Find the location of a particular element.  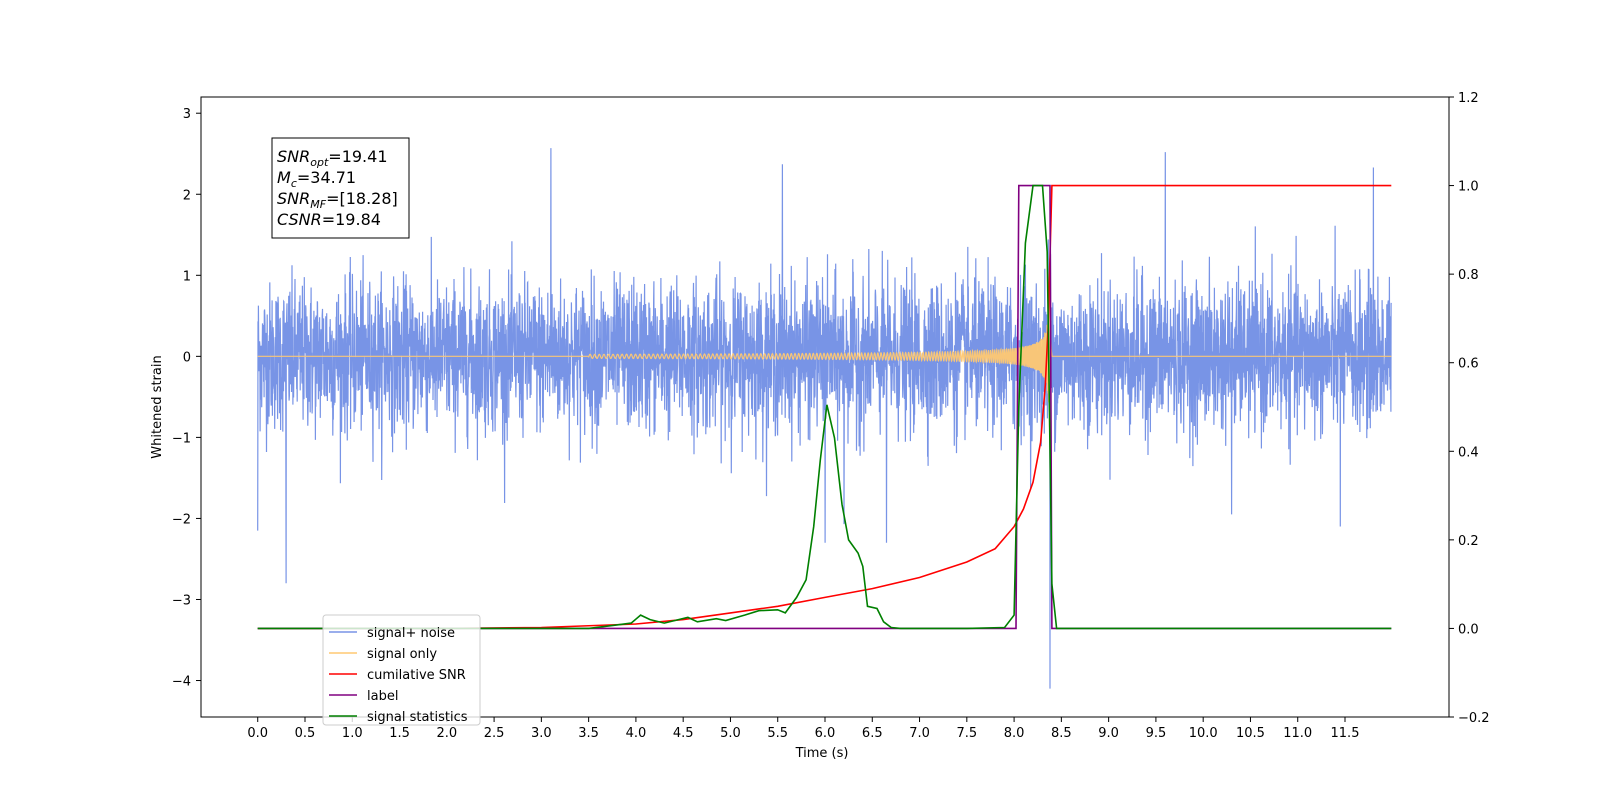

y2-tick-label: 0.4 is located at coordinates (1468, 452).